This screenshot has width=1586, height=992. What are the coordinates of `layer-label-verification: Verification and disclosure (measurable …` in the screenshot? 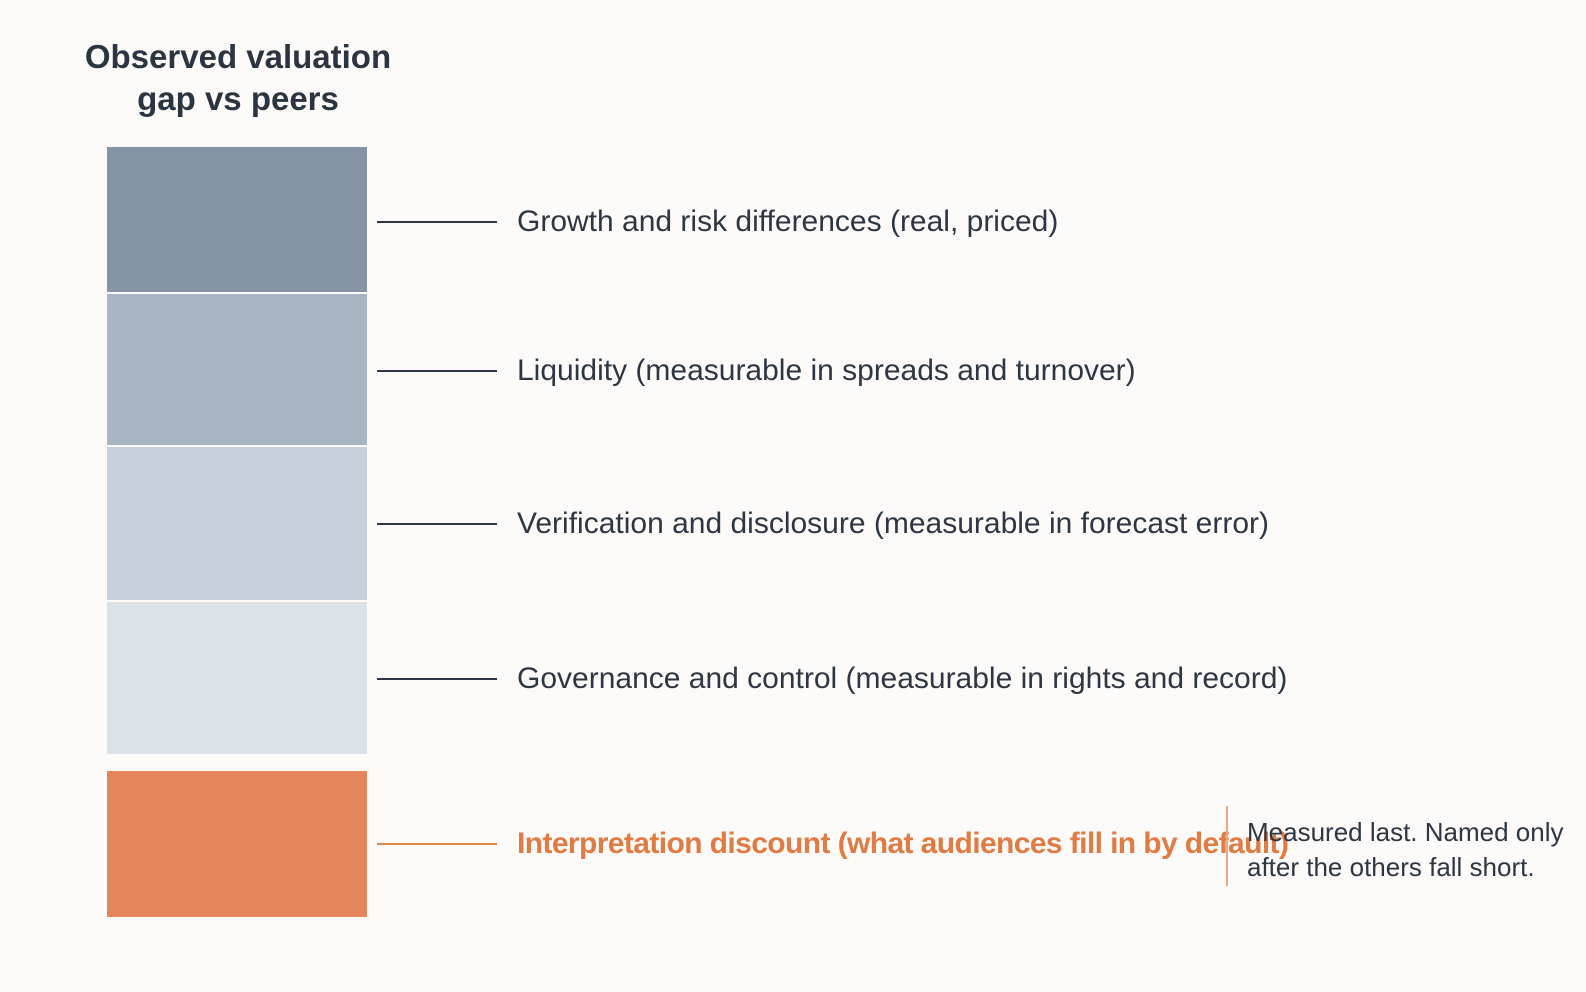 It's located at (893, 523).